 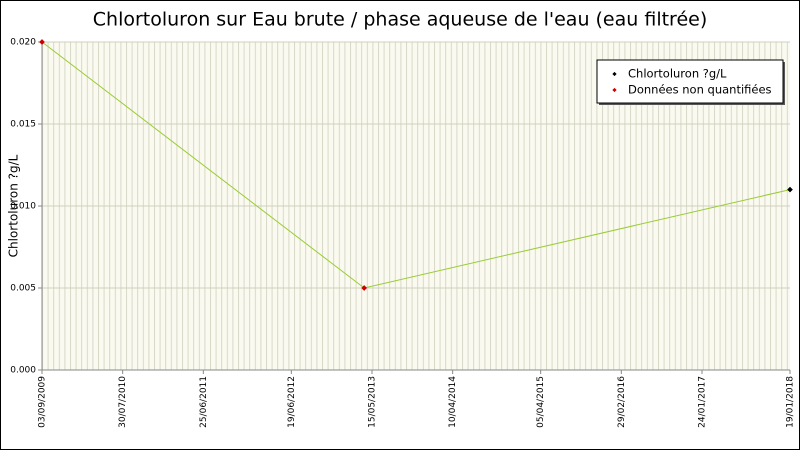 I want to click on x-tick-label: 03/09/2009, so click(x=43, y=402).